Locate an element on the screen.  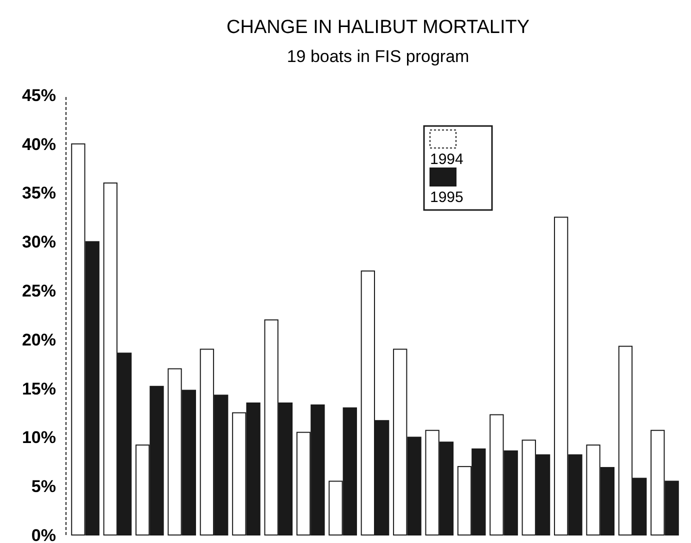
y-tick-label: 45% is located at coordinates (39, 95).